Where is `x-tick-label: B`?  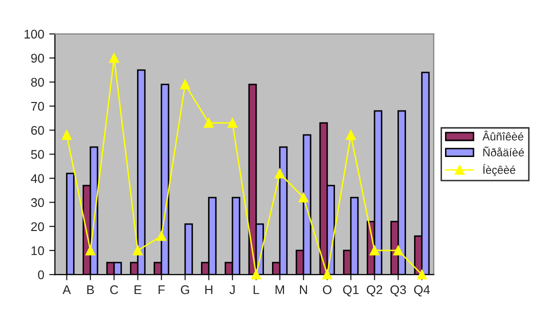
x-tick-label: B is located at coordinates (90, 289).